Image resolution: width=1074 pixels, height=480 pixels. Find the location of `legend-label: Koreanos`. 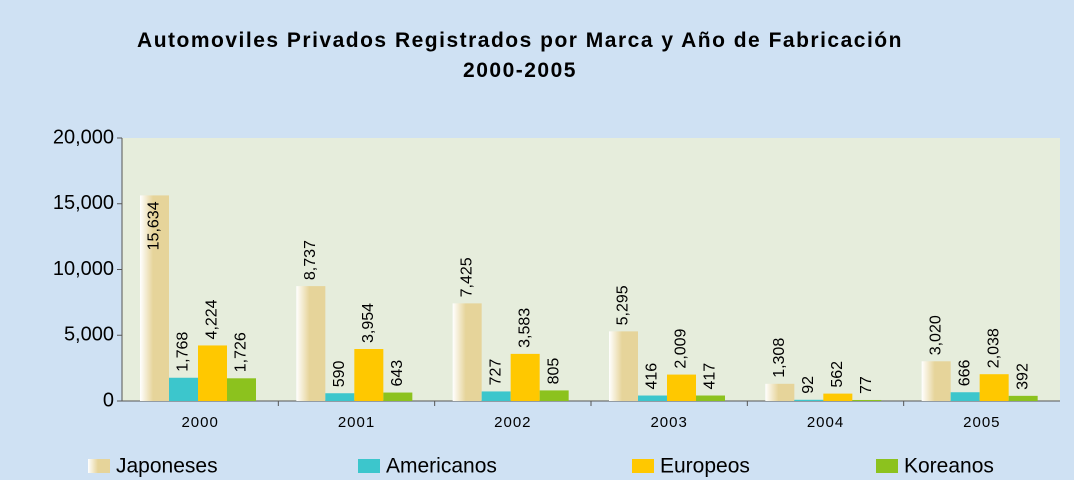

legend-label: Koreanos is located at coordinates (949, 466).